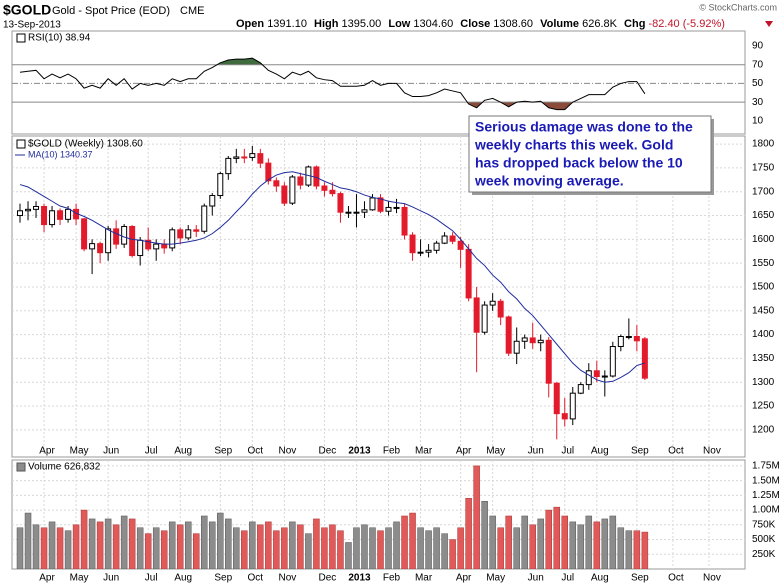 This screenshot has width=780, height=586. What do you see at coordinates (549, 181) in the screenshot?
I see `annotation-line: week moving average.` at bounding box center [549, 181].